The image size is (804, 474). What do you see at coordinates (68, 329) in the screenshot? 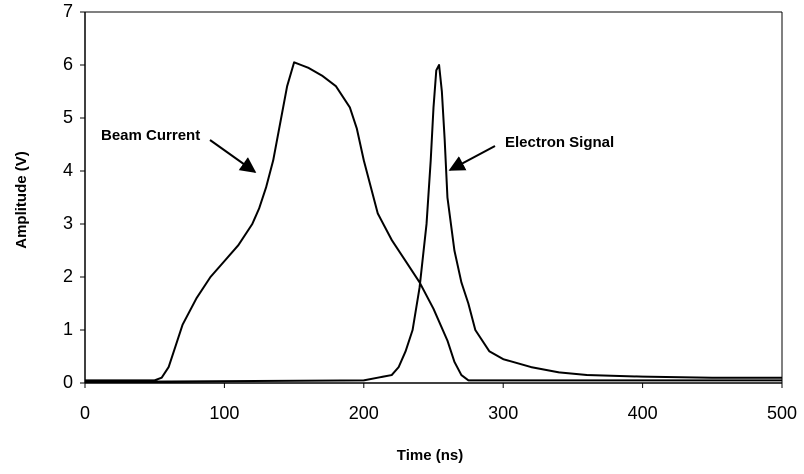
I see `y-tick-label: 1` at bounding box center [68, 329].